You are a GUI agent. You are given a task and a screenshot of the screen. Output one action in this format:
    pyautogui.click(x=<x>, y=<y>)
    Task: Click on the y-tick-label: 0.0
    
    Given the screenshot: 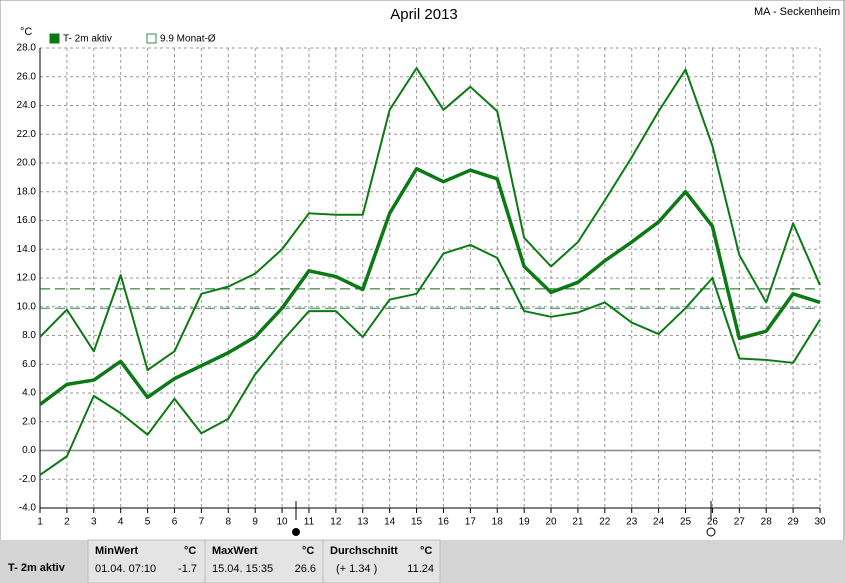 What is the action you would take?
    pyautogui.click(x=29, y=450)
    